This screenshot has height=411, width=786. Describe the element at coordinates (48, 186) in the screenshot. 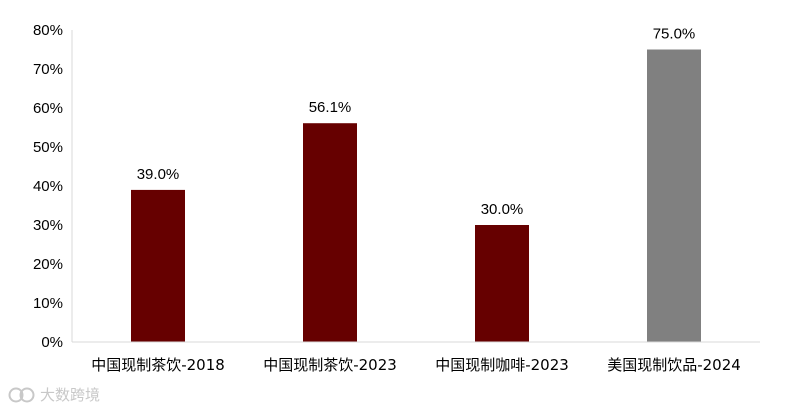

I see `y-tick-label: 40%` at that location.